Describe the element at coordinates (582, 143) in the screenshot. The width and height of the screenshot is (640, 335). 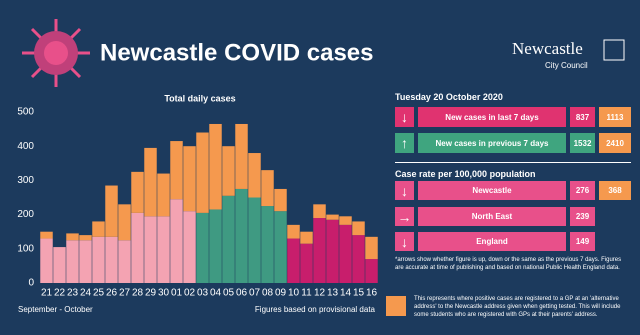
I see `stat-value: 1532` at that location.